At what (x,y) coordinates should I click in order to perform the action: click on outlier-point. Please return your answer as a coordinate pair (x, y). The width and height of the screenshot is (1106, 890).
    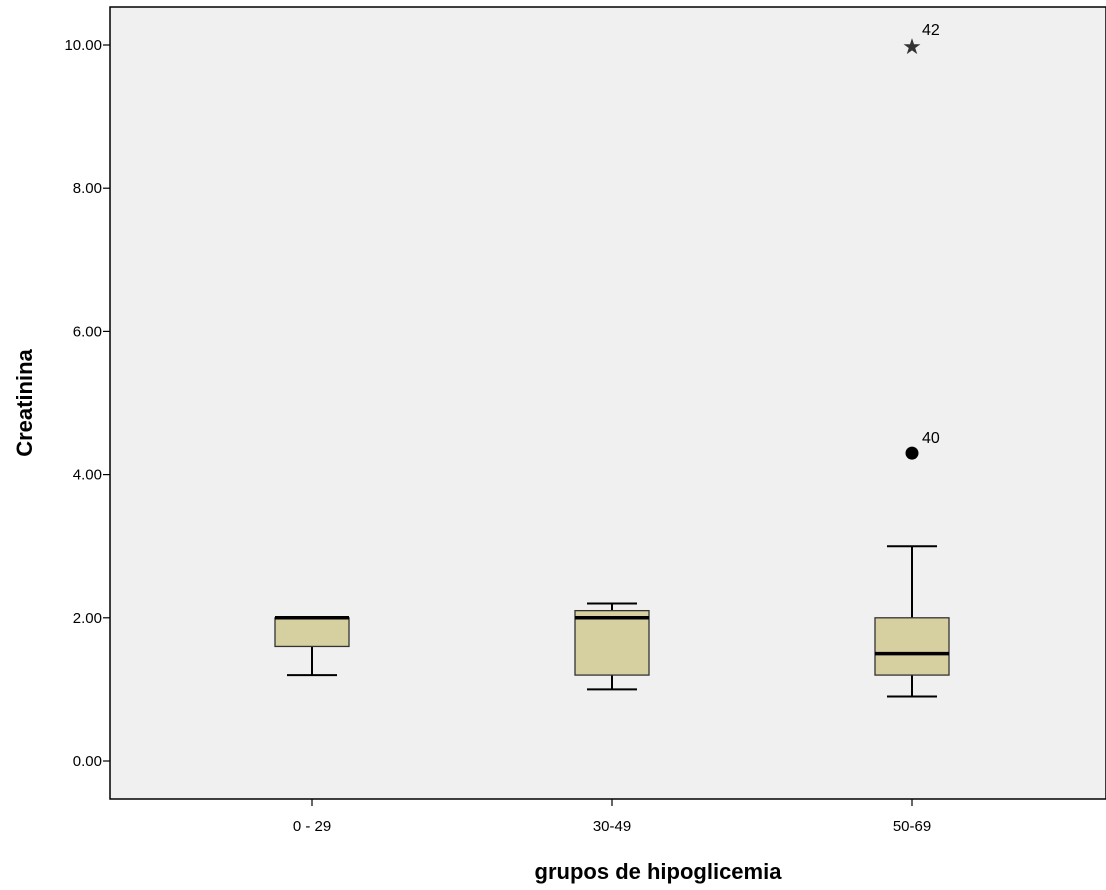
    Looking at the image, I should click on (912, 453).